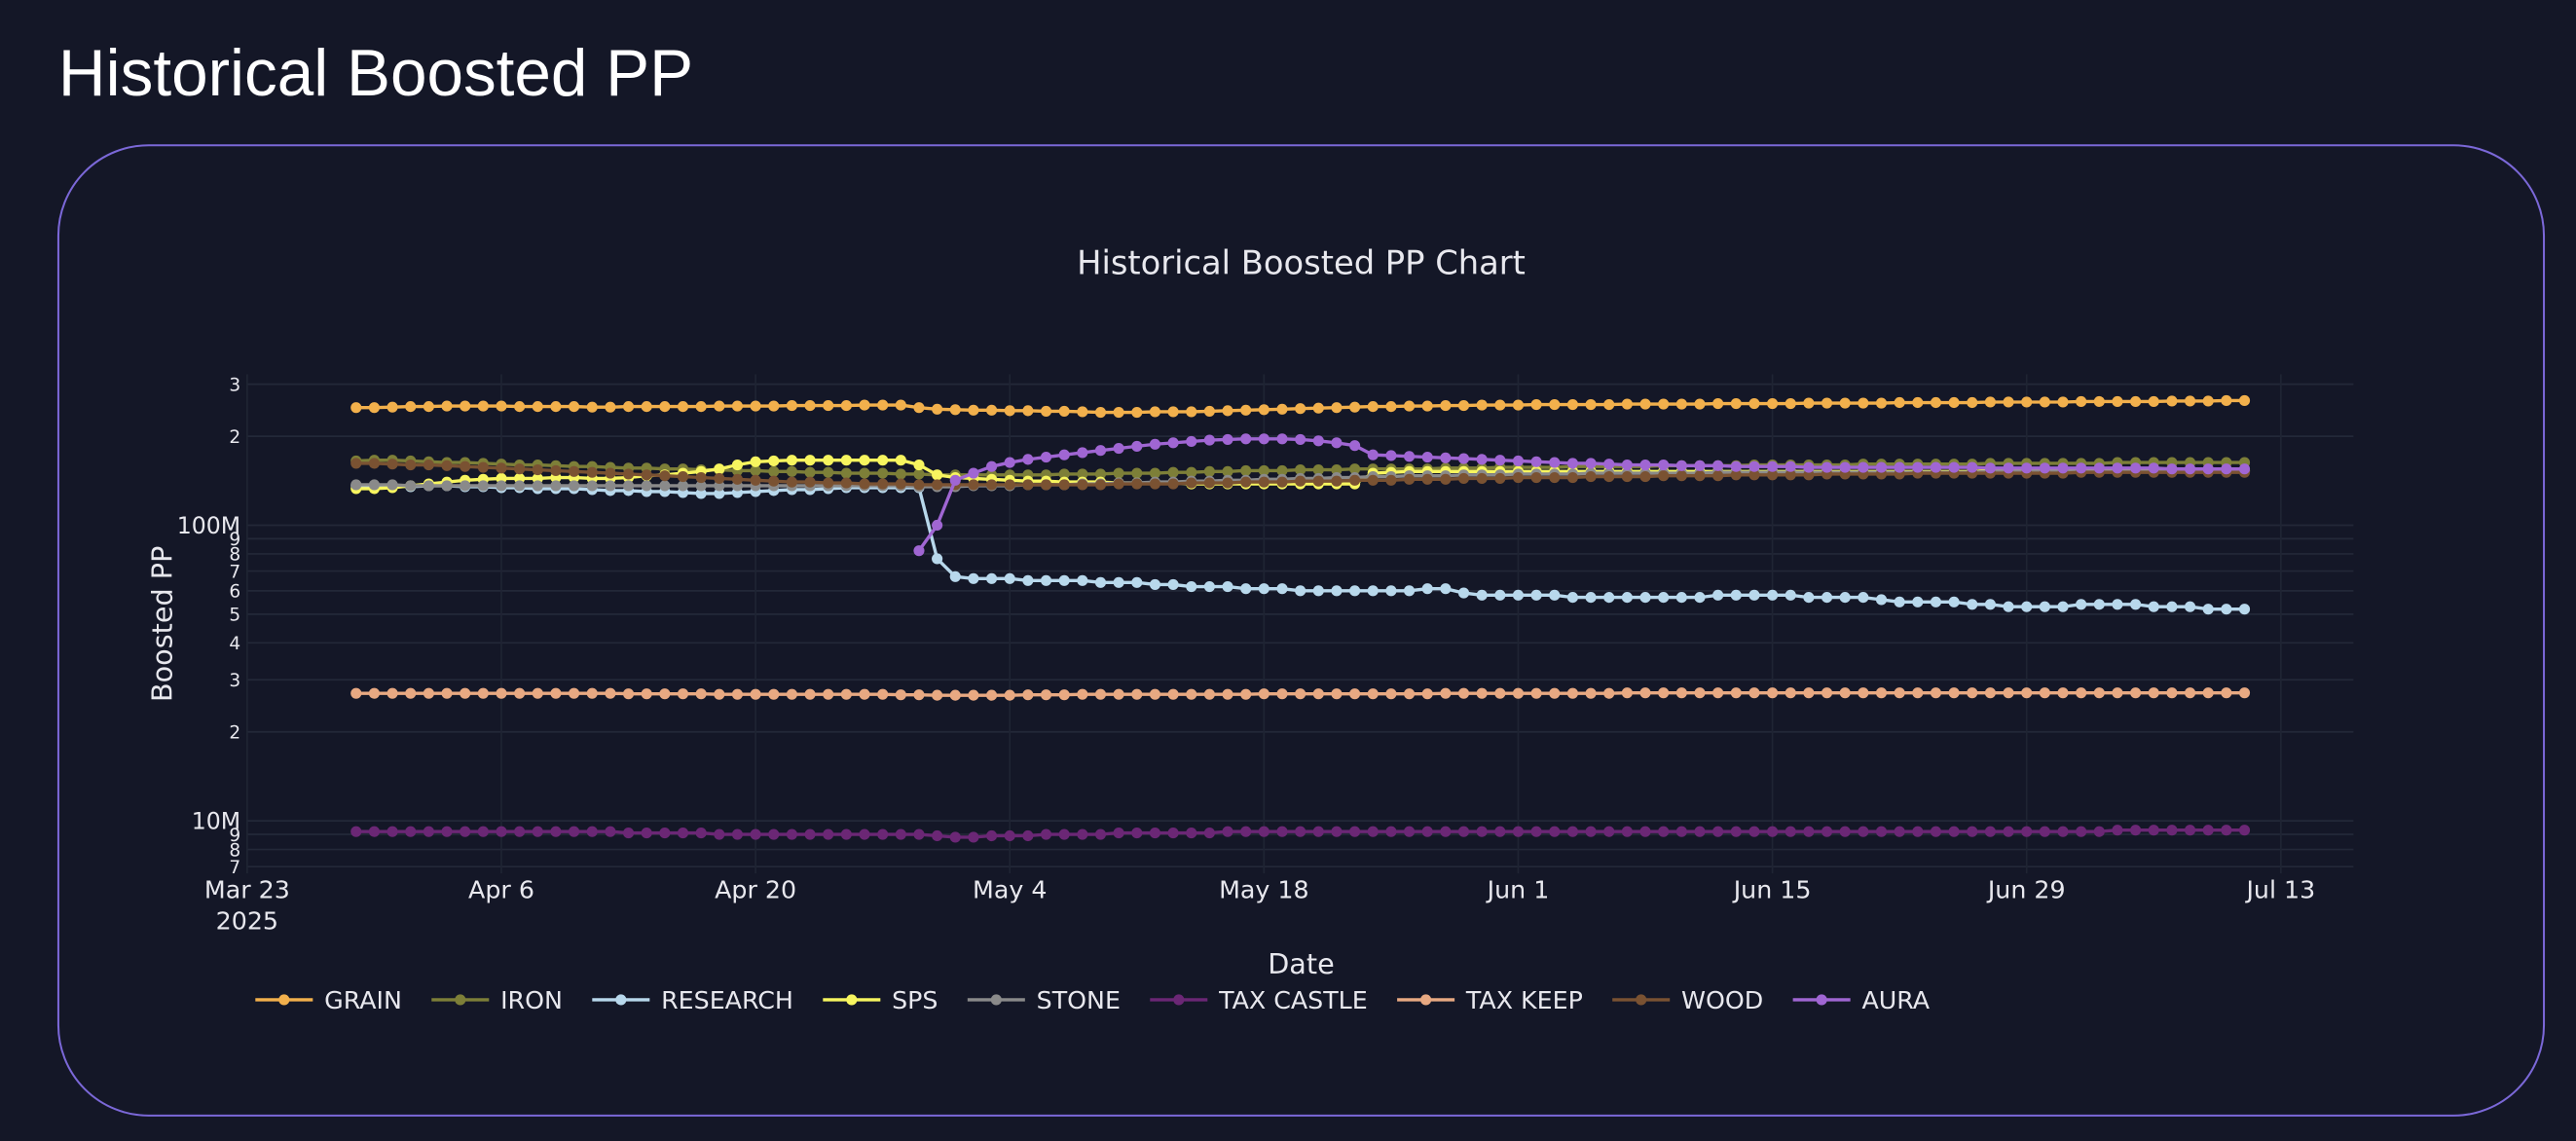 This screenshot has height=1141, width=2576. I want to click on y-tick-label: 9, so click(234, 836).